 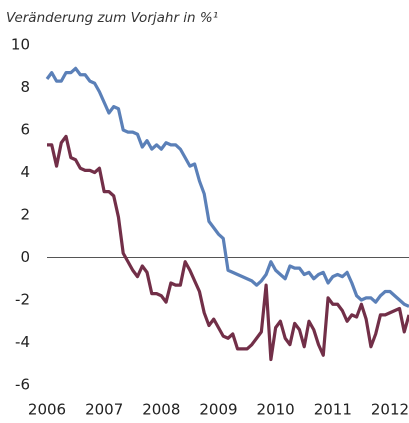 What do you see at coordinates (25, 87) in the screenshot?
I see `y-tick-label: 8` at bounding box center [25, 87].